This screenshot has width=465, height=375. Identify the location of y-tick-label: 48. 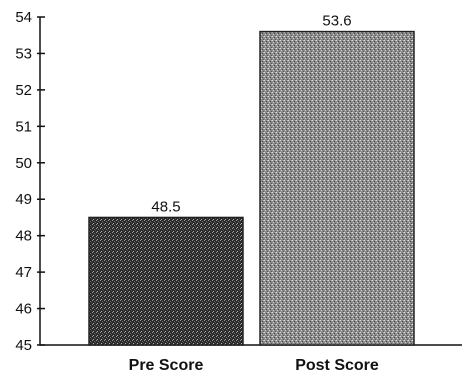
(23, 236).